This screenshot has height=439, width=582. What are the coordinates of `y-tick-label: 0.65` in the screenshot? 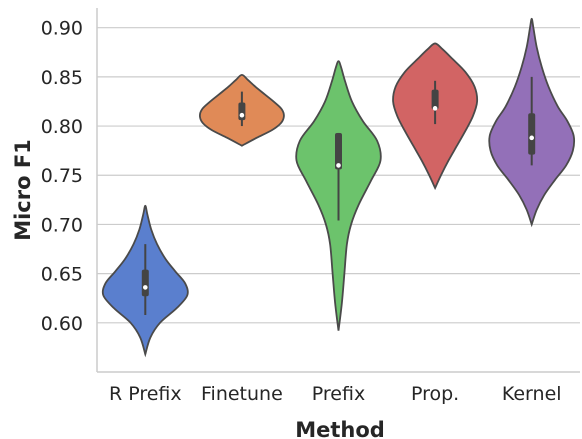 It's located at (62, 275).